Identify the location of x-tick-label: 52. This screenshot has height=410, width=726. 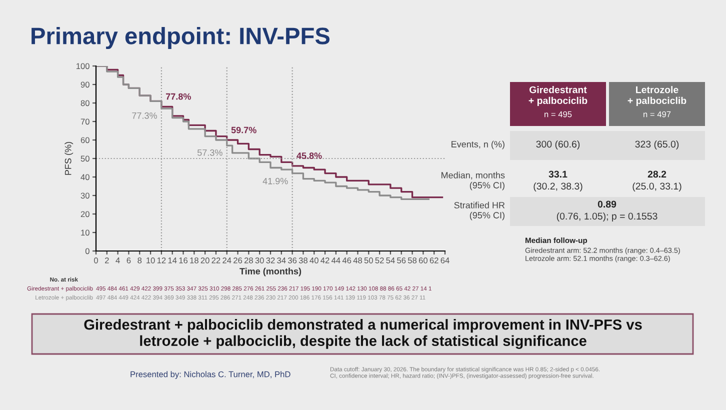
(379, 260).